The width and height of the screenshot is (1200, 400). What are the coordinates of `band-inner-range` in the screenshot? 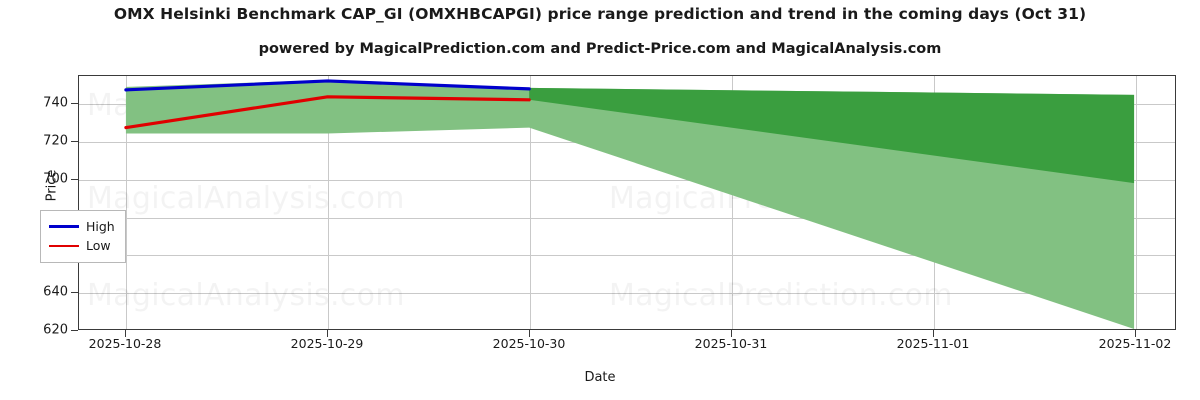 It's located at (832, 135).